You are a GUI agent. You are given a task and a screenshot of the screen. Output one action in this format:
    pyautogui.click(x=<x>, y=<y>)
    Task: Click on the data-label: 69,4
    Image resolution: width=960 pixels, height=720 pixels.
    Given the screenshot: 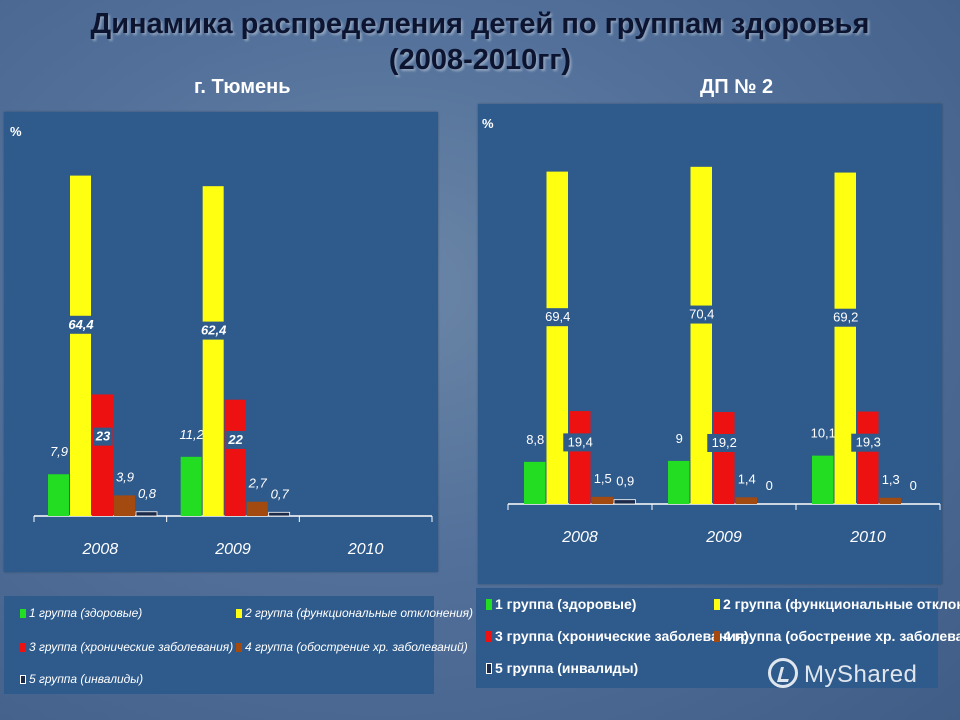 What is the action you would take?
    pyautogui.click(x=557, y=316)
    